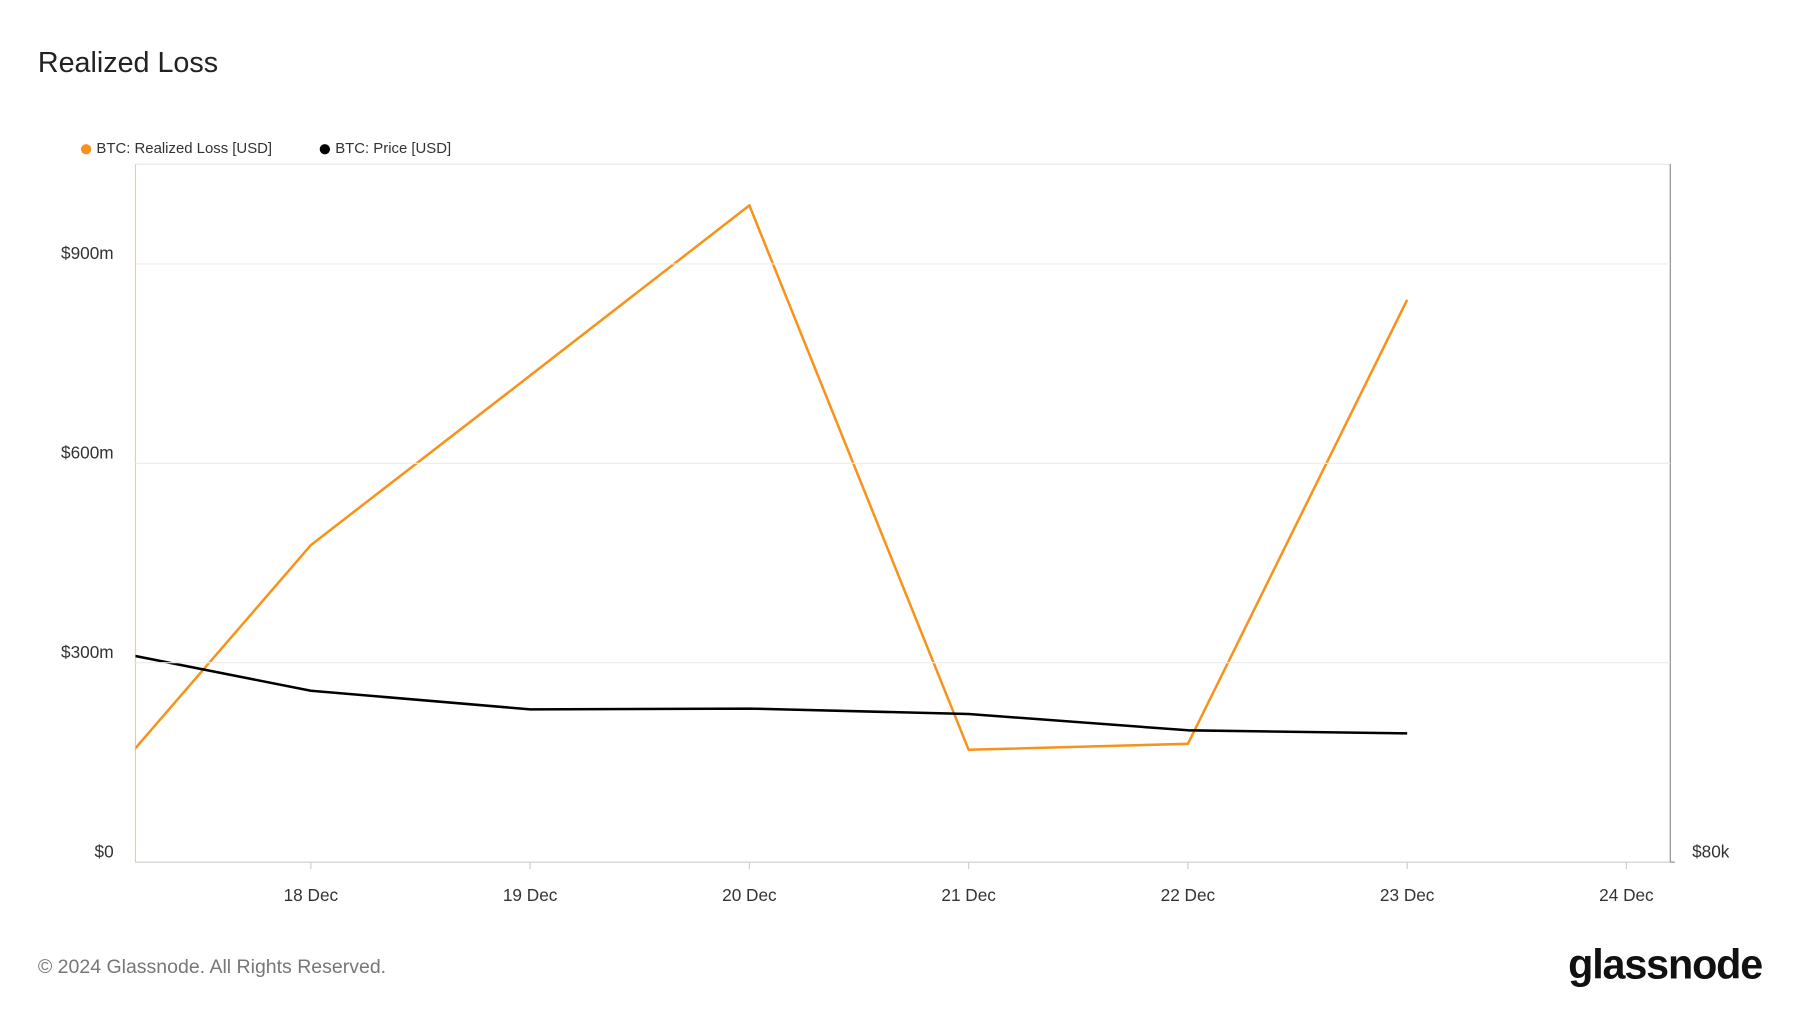 This screenshot has height=1013, width=1800. I want to click on x-tick-label: 20 Dec, so click(749, 895).